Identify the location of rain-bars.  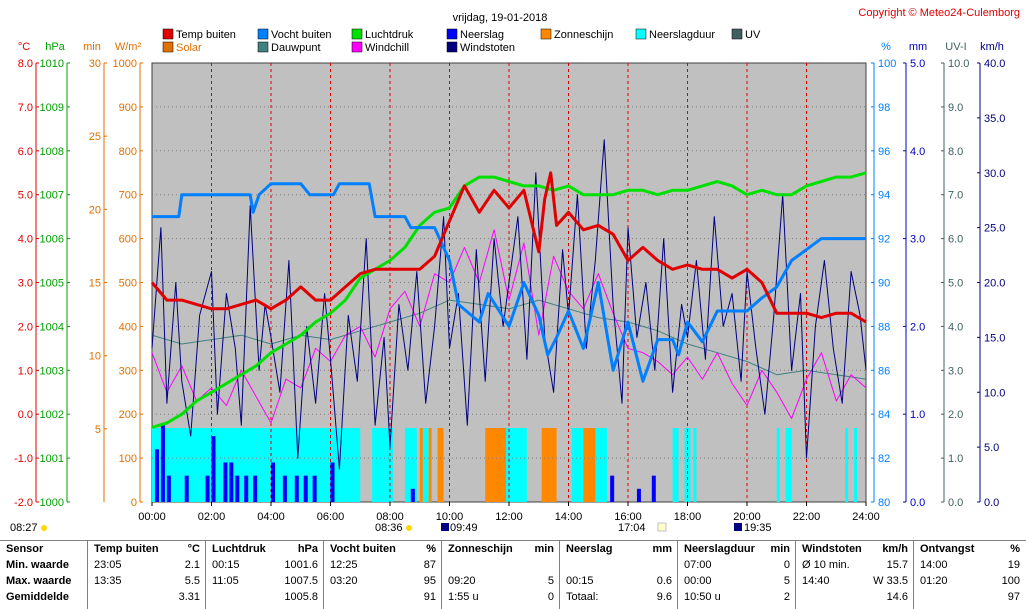
(405, 462).